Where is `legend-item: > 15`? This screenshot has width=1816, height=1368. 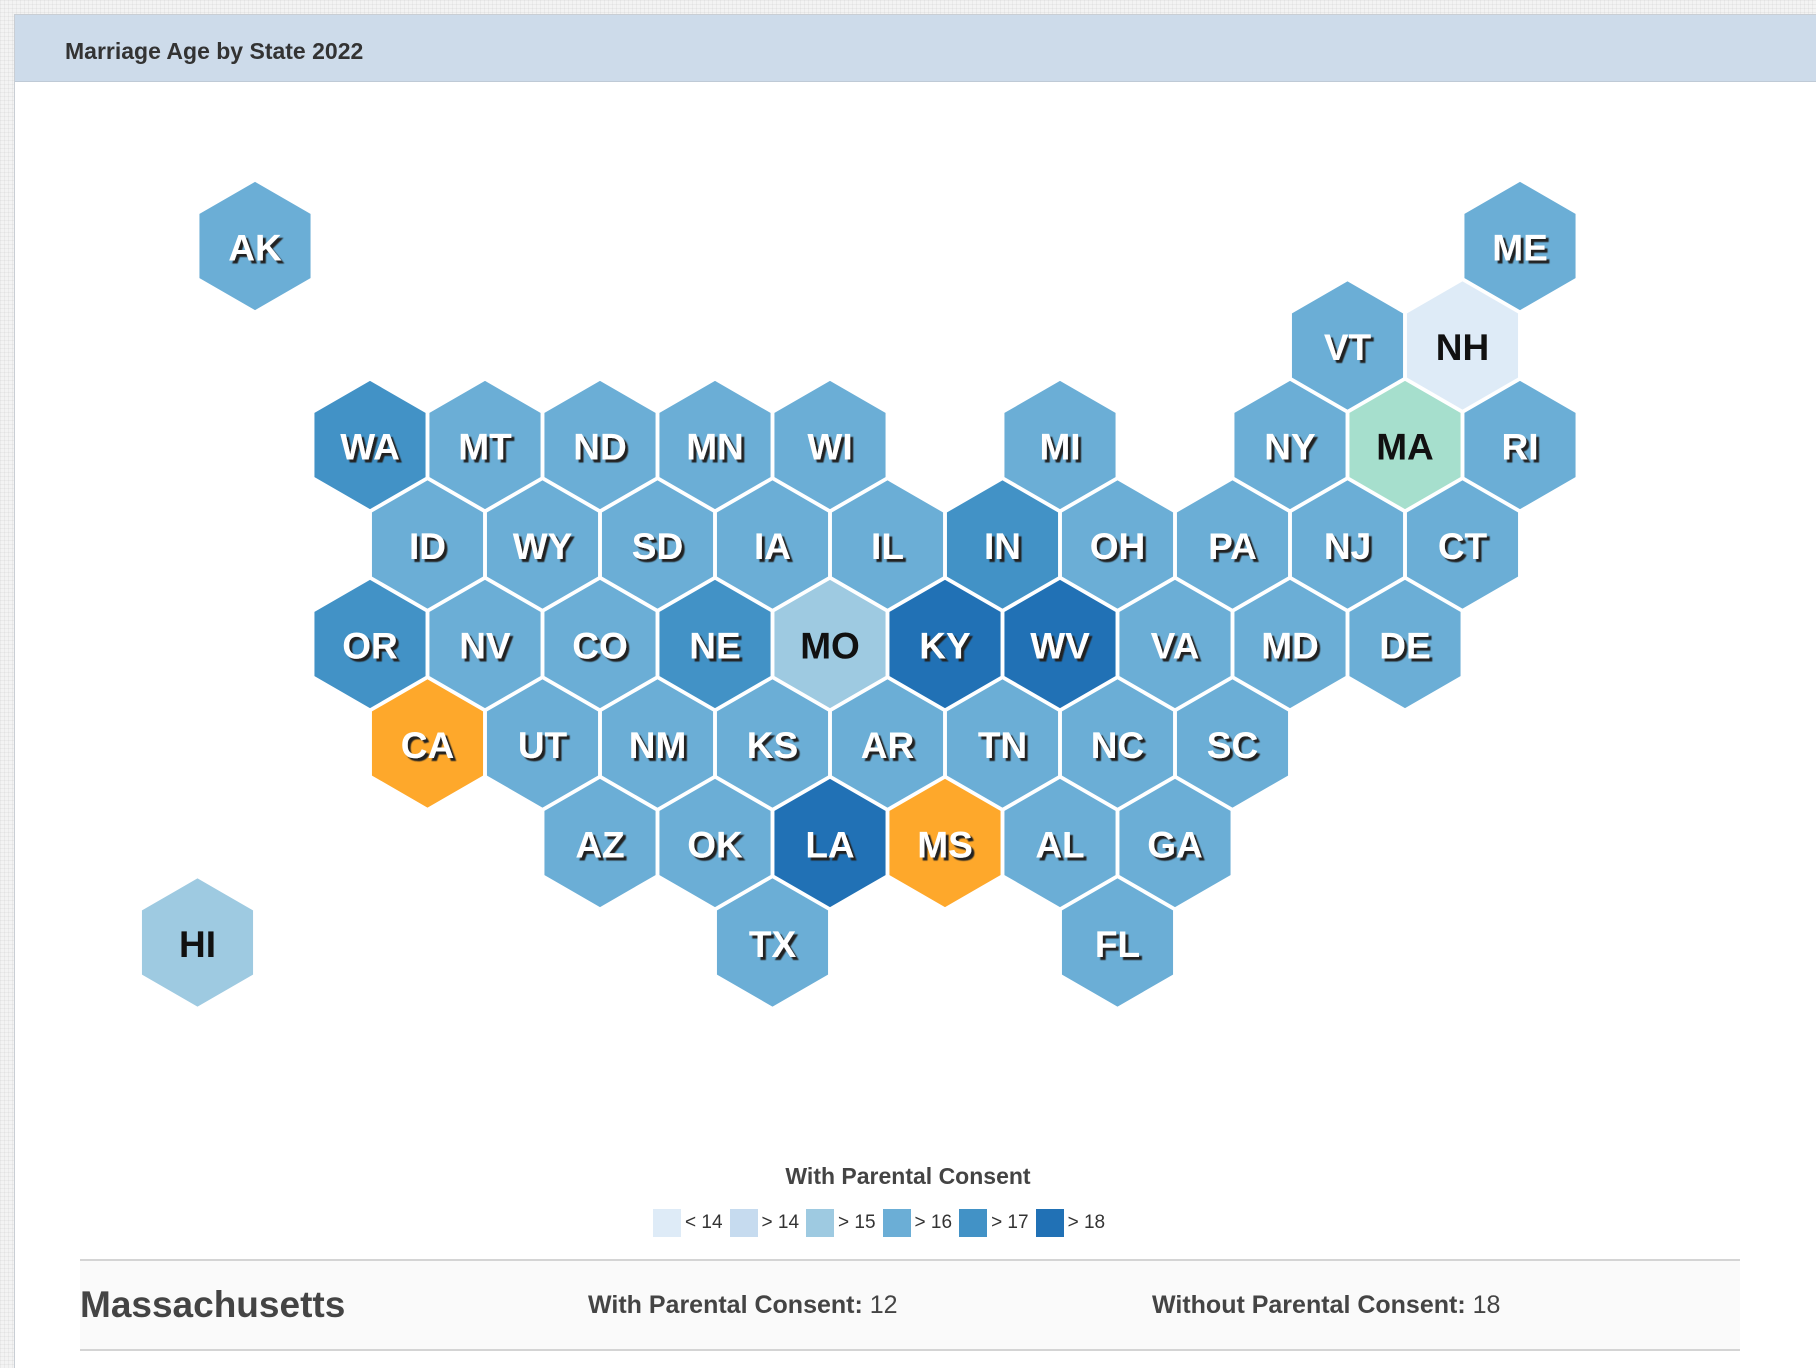 legend-item: > 15 is located at coordinates (844, 1223).